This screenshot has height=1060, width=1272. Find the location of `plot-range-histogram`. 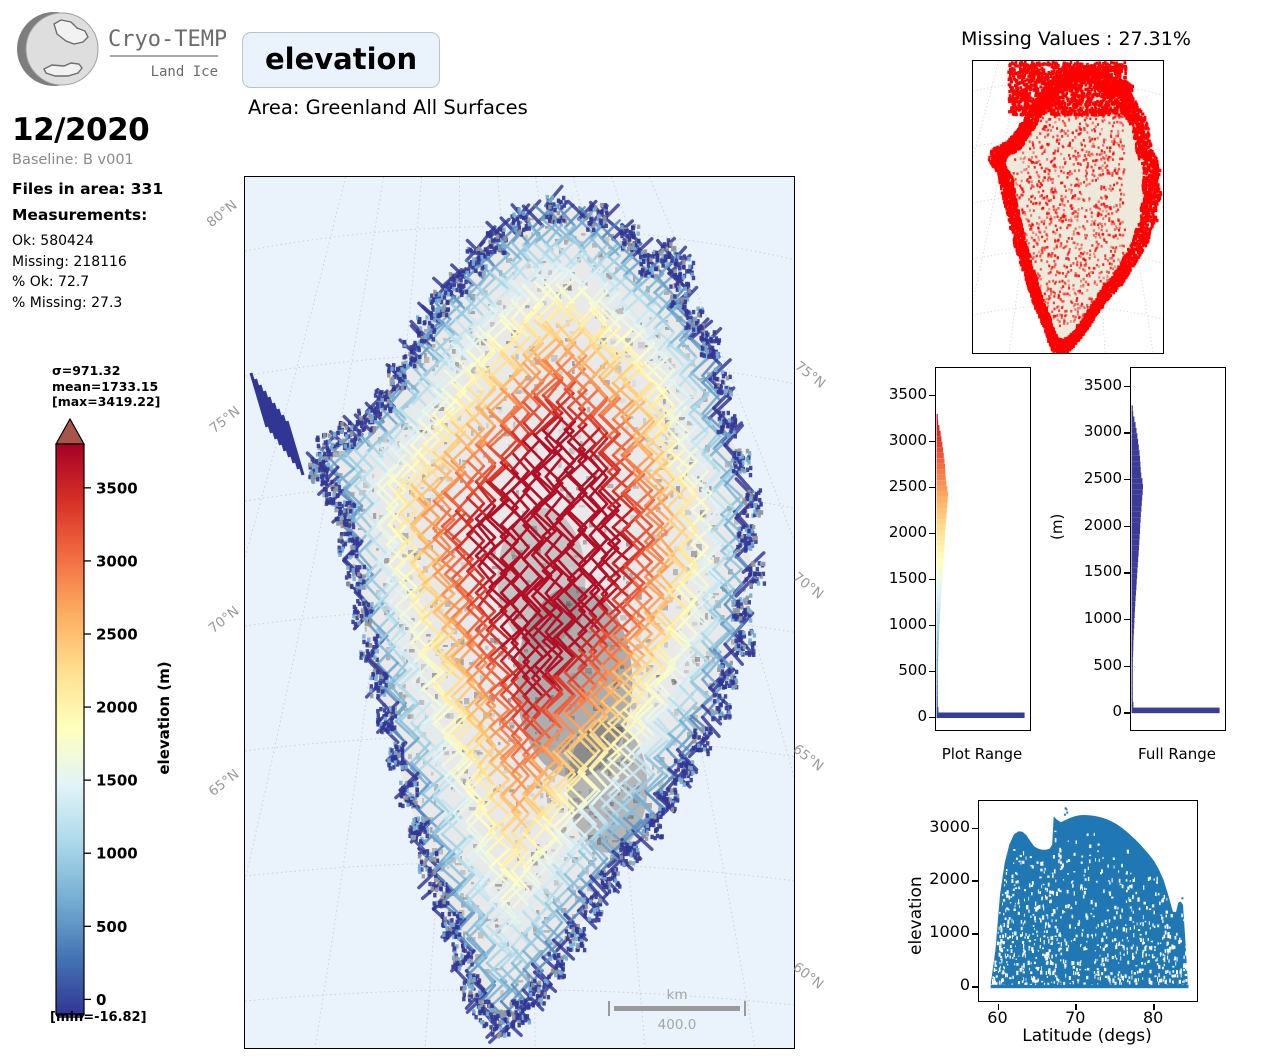

plot-range-histogram is located at coordinates (983, 549).